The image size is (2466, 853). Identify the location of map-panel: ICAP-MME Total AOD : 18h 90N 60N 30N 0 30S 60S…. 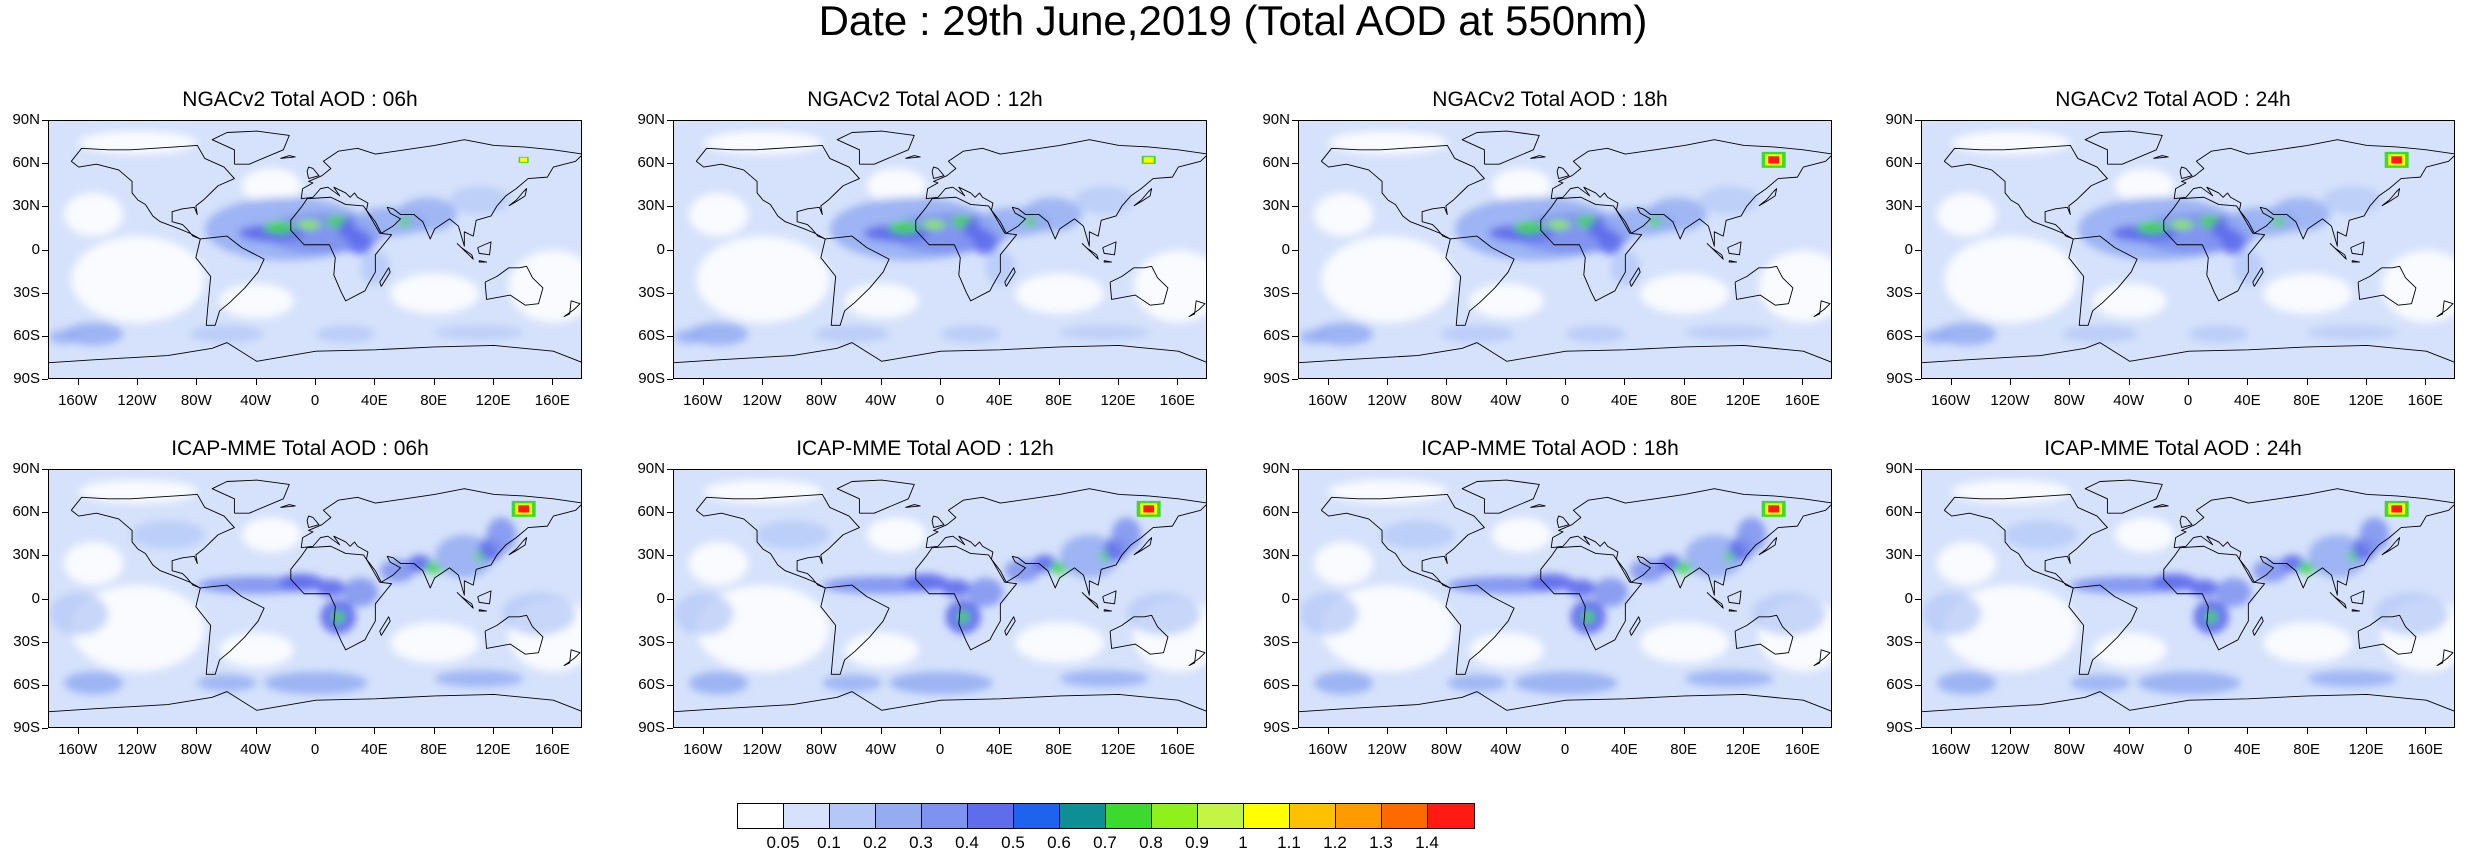
(1550, 602).